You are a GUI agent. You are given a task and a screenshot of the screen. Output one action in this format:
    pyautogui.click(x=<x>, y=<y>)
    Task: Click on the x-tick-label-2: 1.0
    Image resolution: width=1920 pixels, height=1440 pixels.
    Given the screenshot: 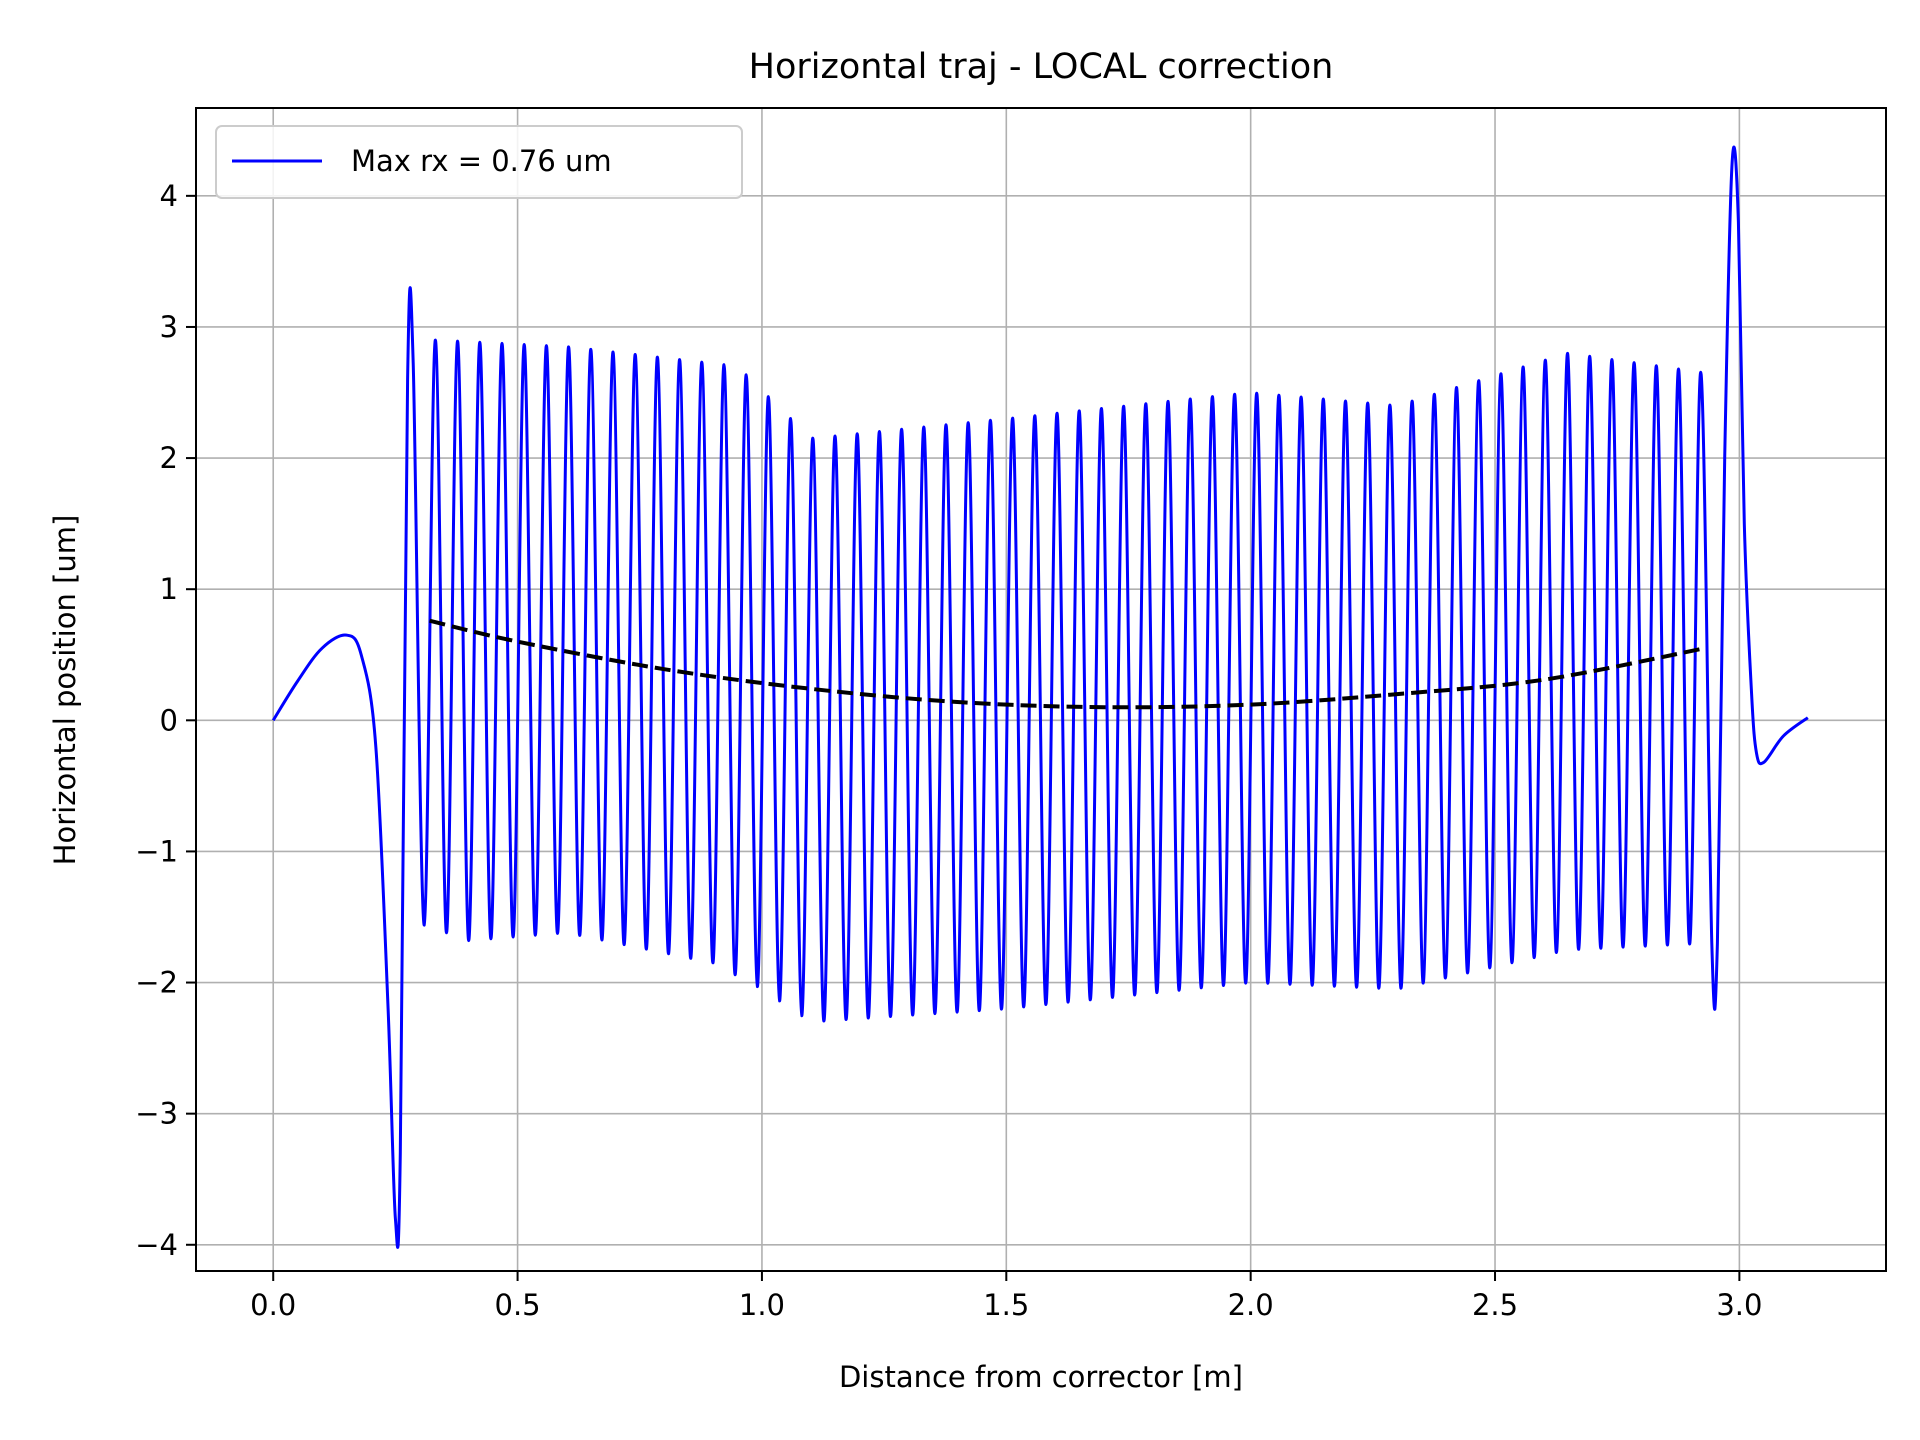 What is the action you would take?
    pyautogui.click(x=762, y=1305)
    